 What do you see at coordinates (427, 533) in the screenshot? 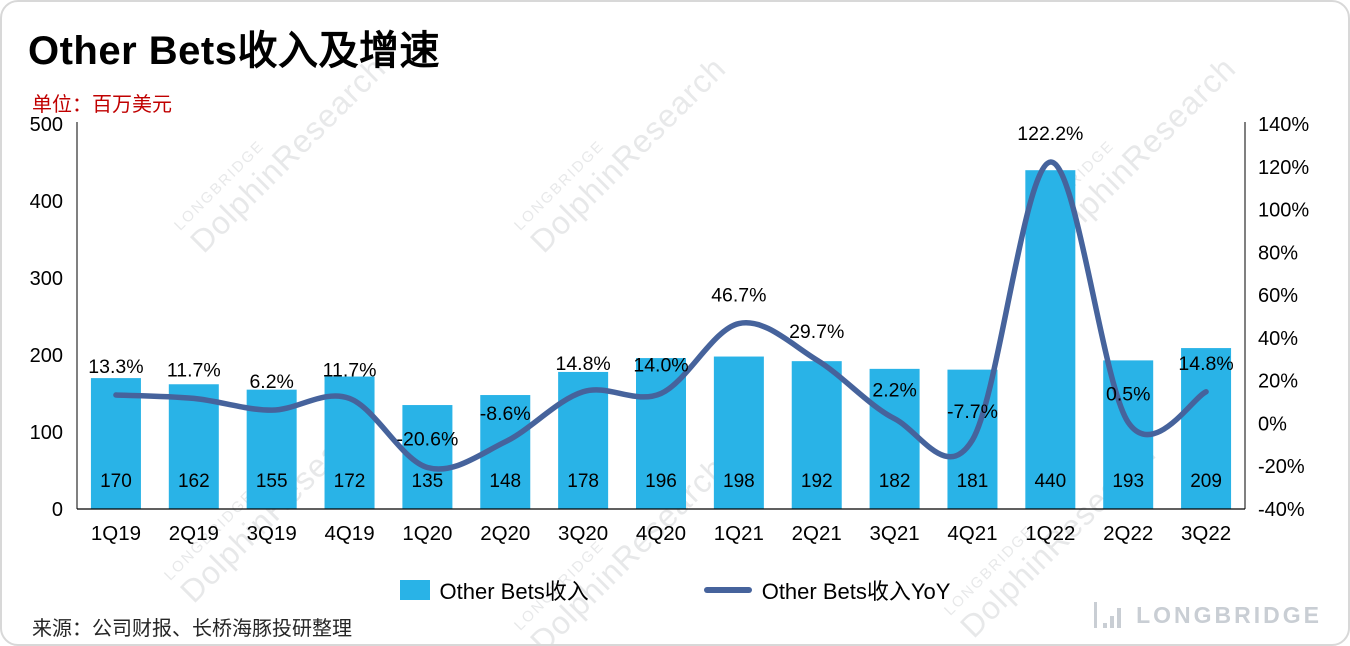
I see `category-label: 1Q20` at bounding box center [427, 533].